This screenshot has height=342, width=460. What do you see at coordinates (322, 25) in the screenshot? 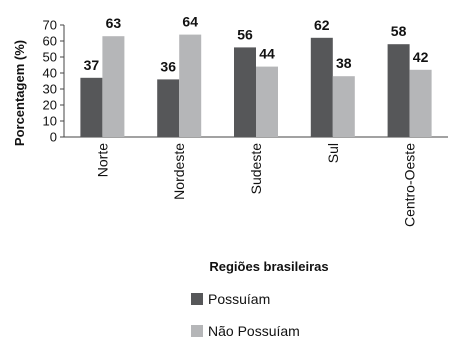
I see `value-label-possuiam-sul: 62` at bounding box center [322, 25].